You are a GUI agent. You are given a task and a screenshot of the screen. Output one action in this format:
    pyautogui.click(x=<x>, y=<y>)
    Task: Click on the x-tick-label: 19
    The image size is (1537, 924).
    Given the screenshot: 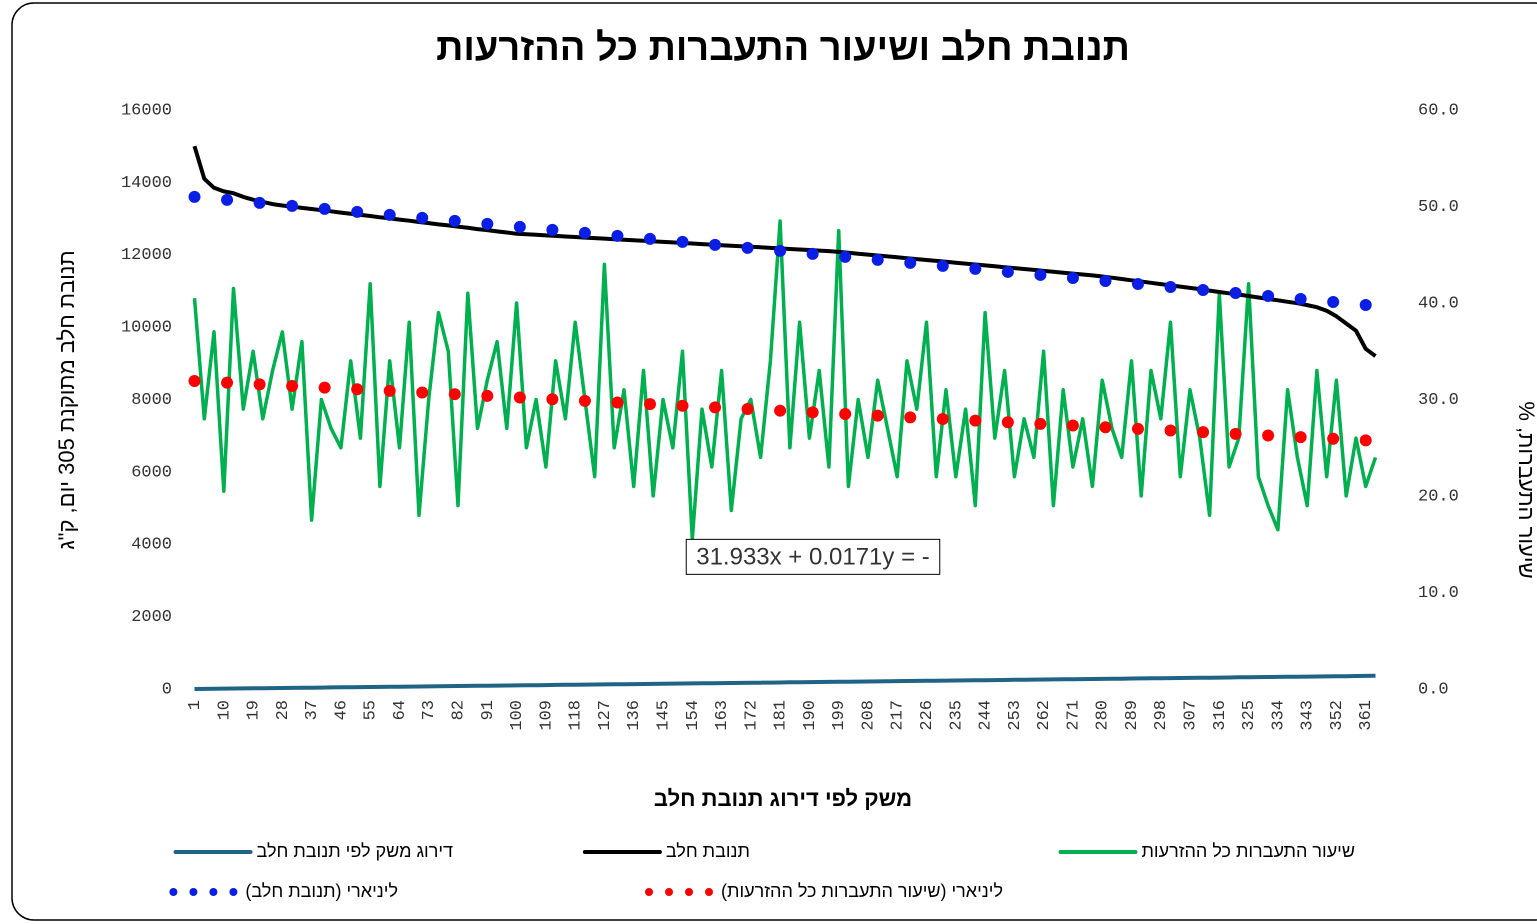 What is the action you would take?
    pyautogui.click(x=254, y=710)
    